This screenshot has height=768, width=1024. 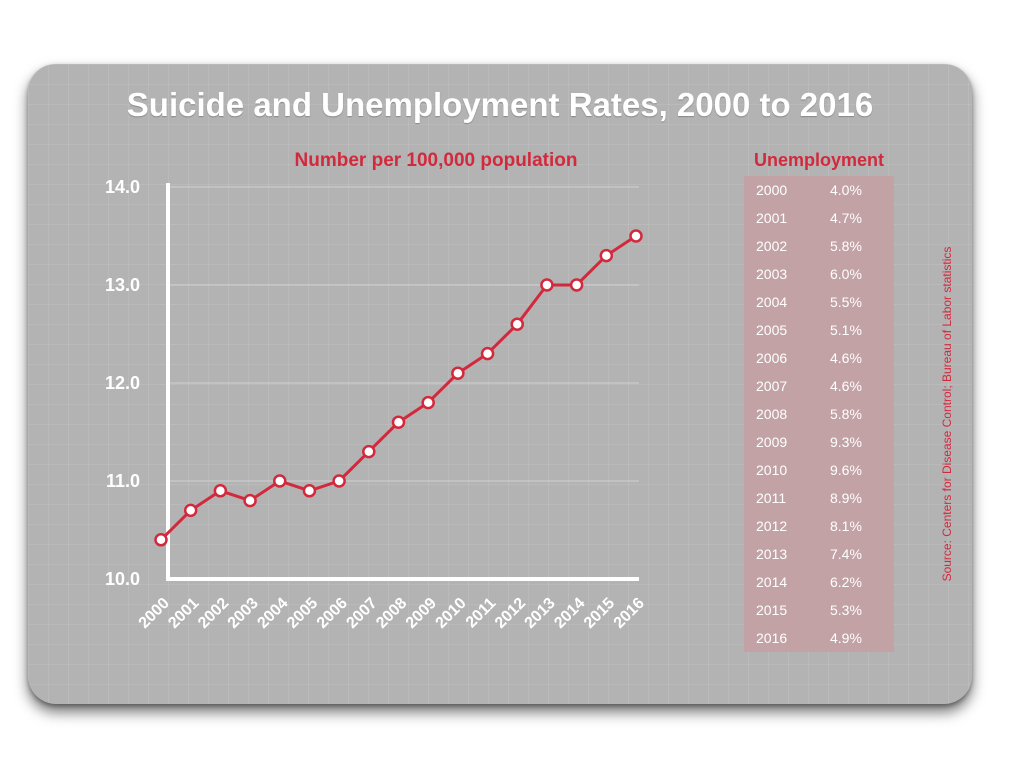 I want to click on x-tick-label: 2002, so click(x=213, y=613).